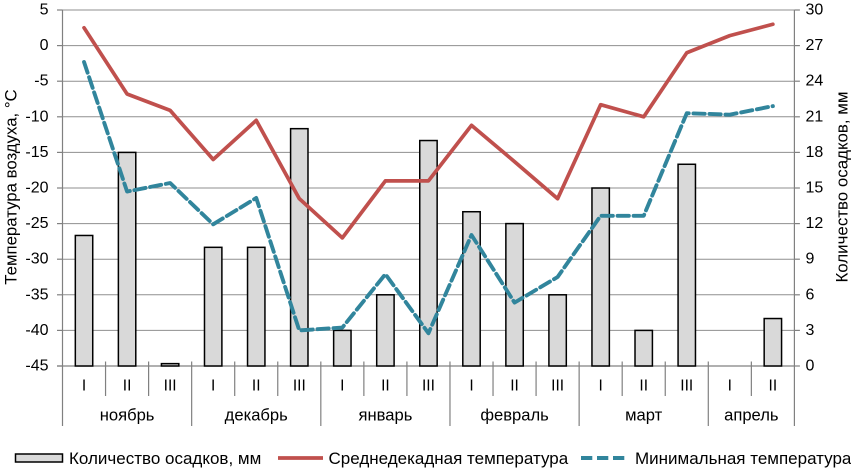 The height and width of the screenshot is (472, 851). What do you see at coordinates (44, 10) in the screenshot?
I see `svg-text: 5` at bounding box center [44, 10].